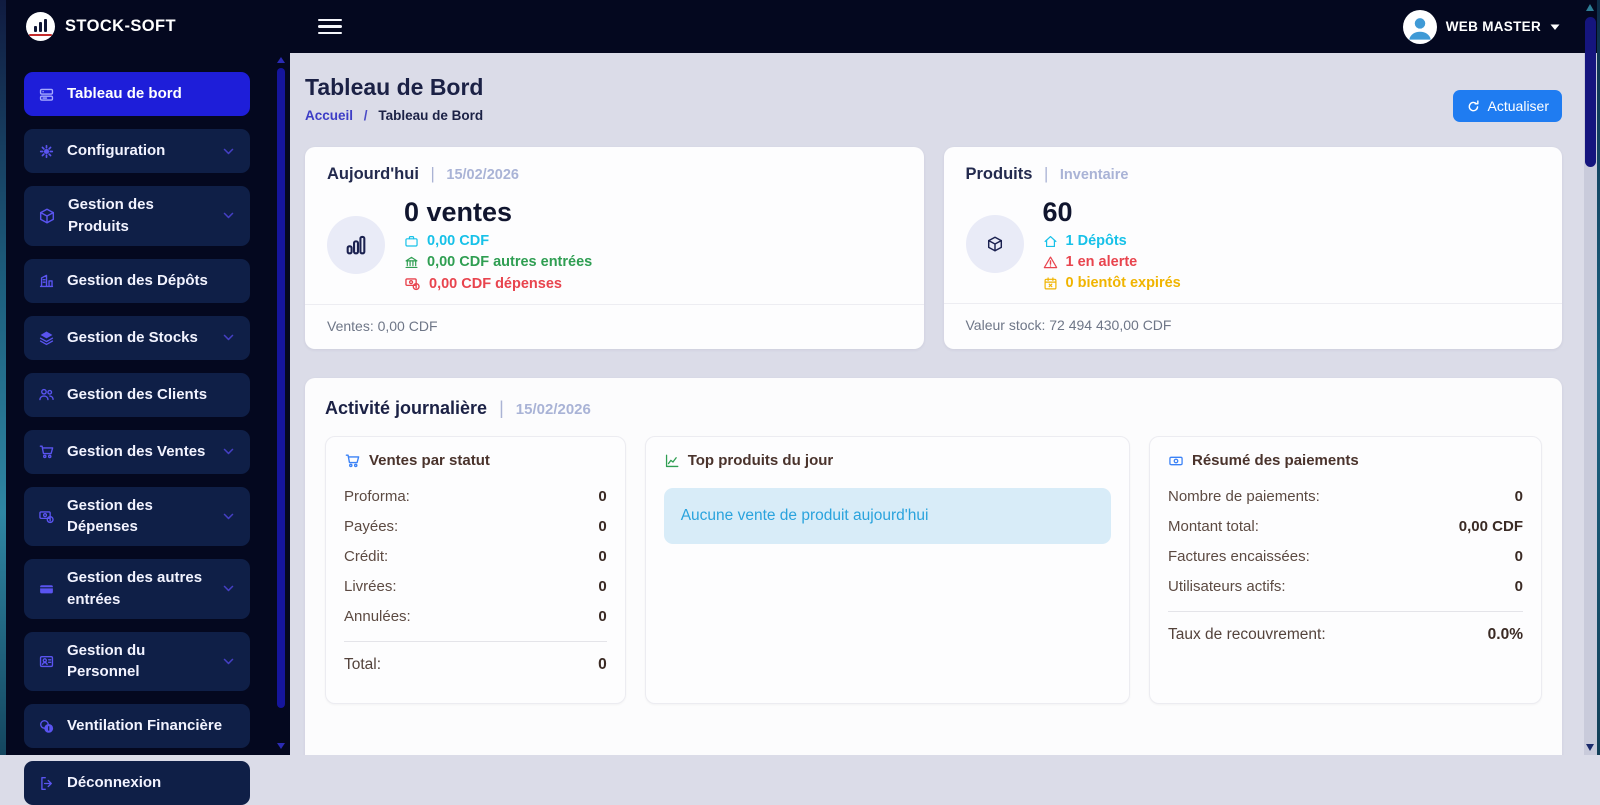 The width and height of the screenshot is (1600, 805). Describe the element at coordinates (377, 496) in the screenshot. I see `kv-label: Proforma:` at that location.